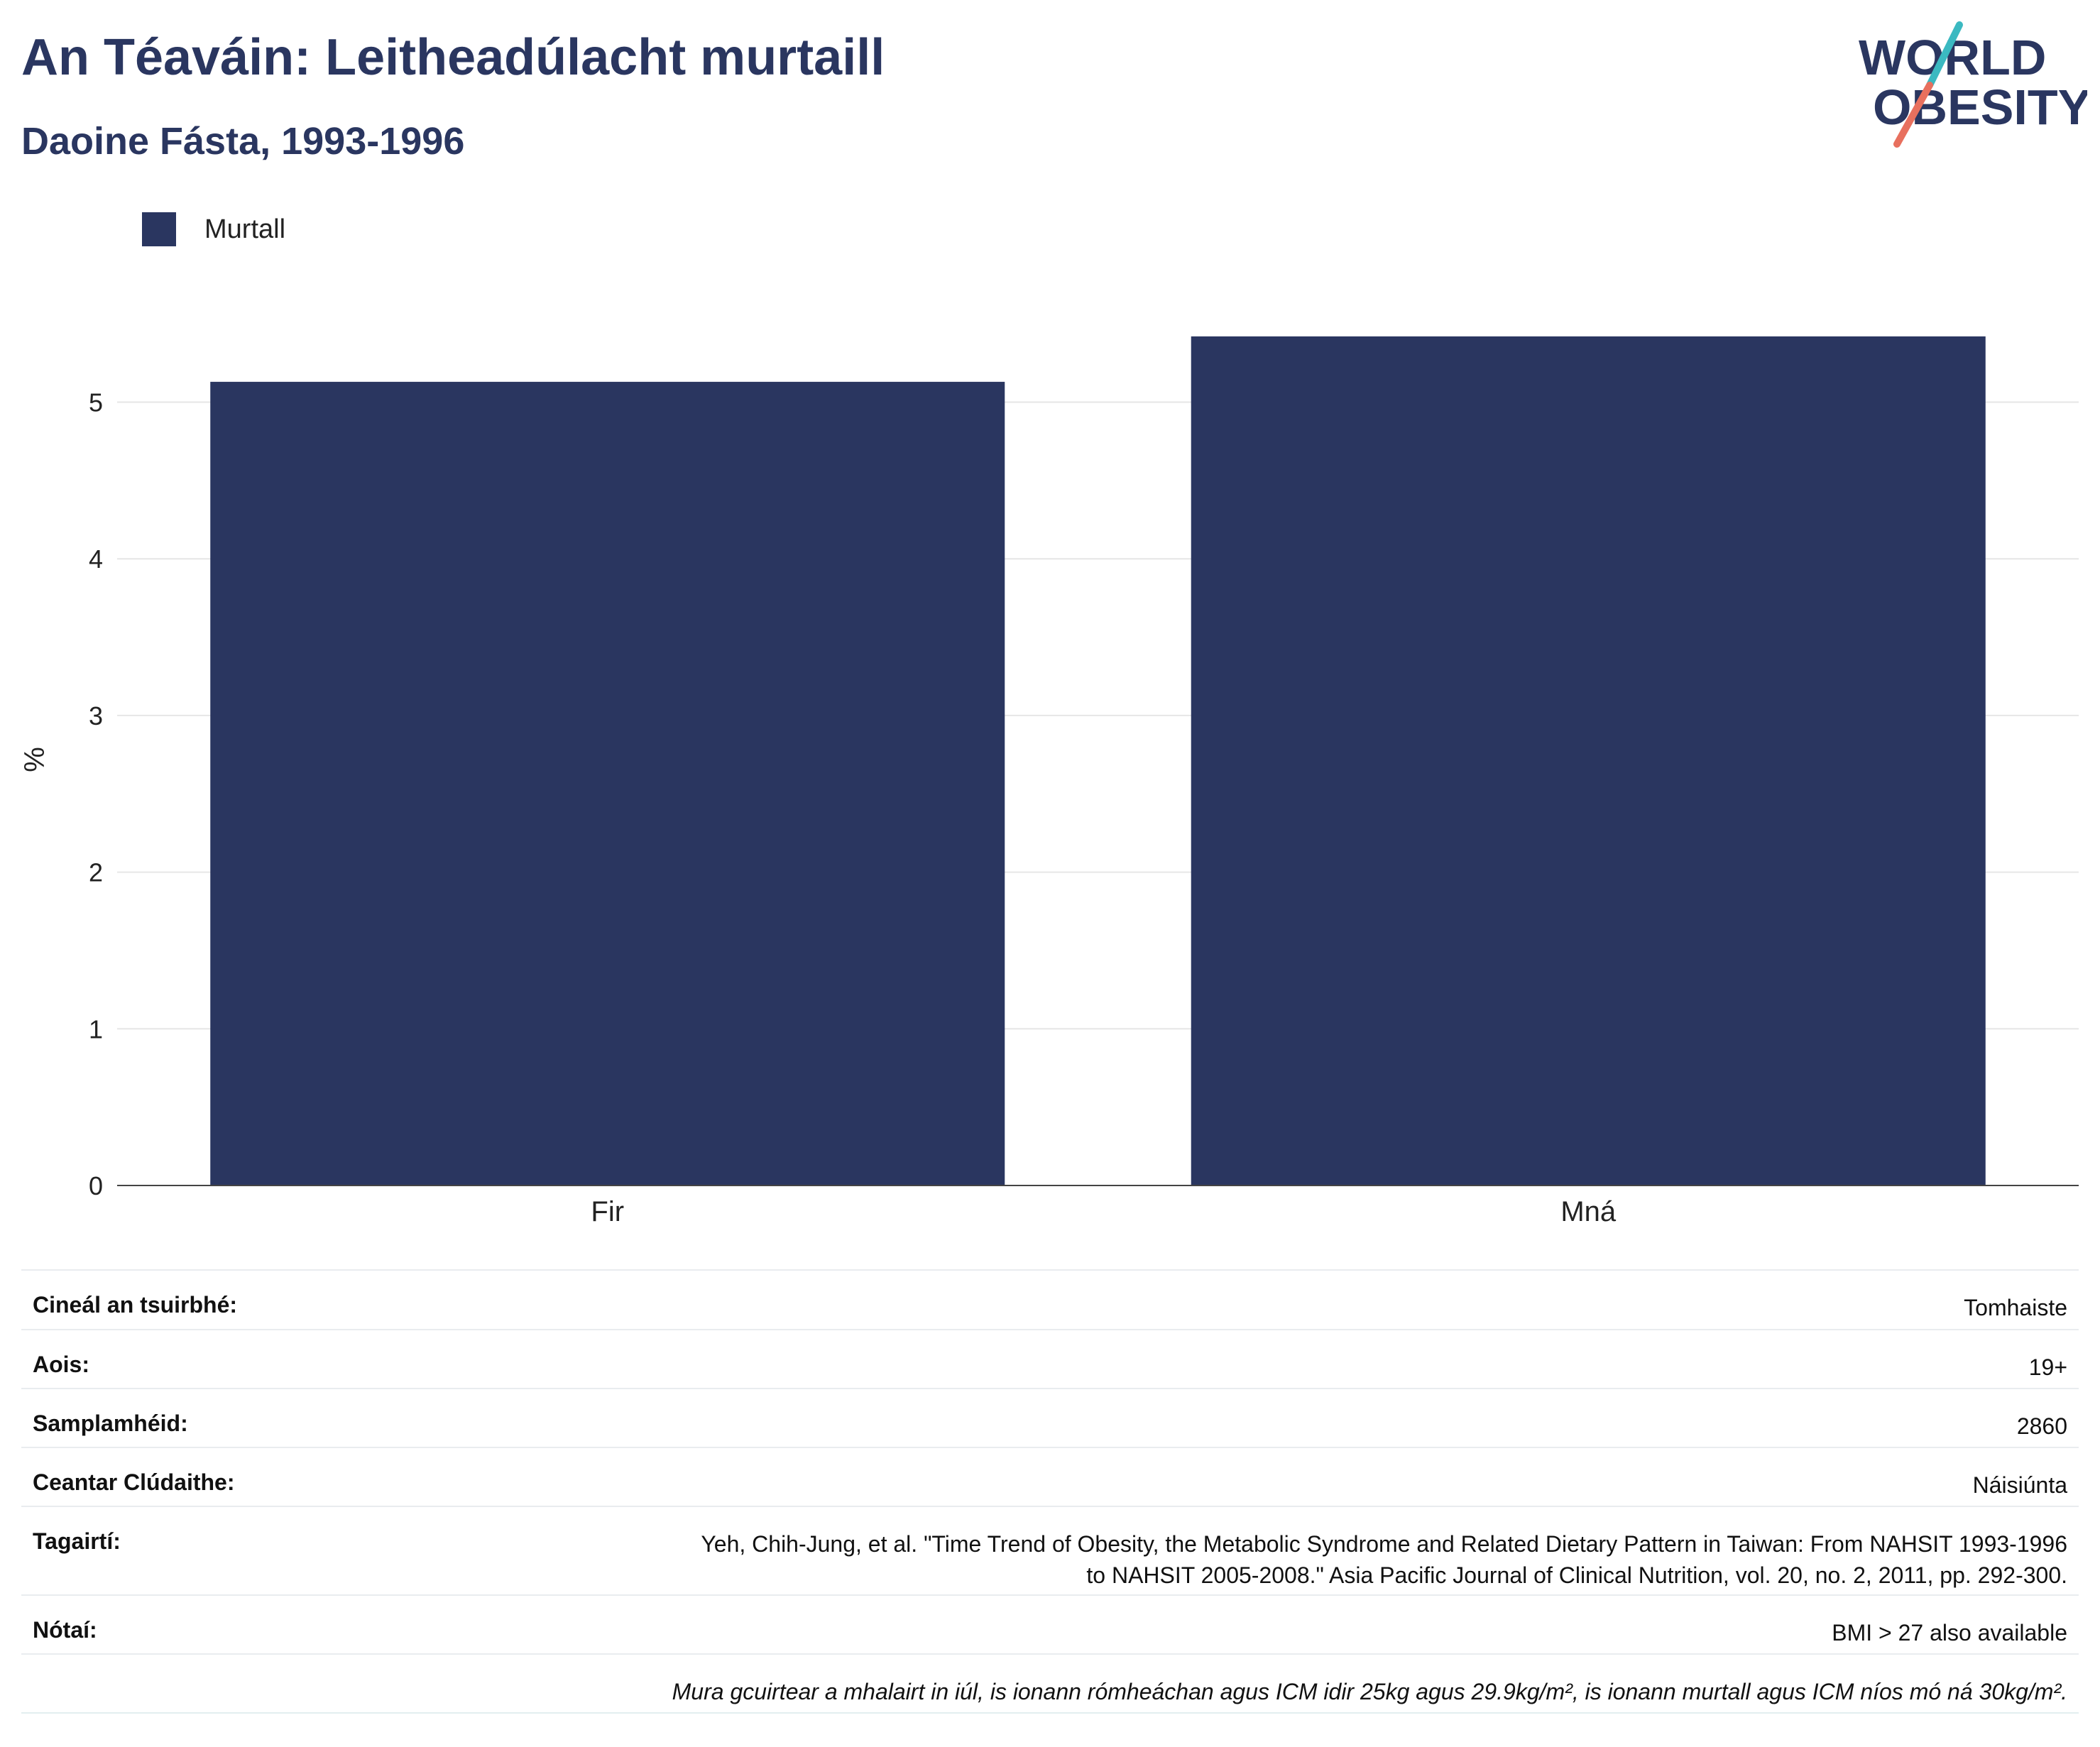 The width and height of the screenshot is (2100, 1747). What do you see at coordinates (96, 1185) in the screenshot?
I see `y-tick-label: 0` at bounding box center [96, 1185].